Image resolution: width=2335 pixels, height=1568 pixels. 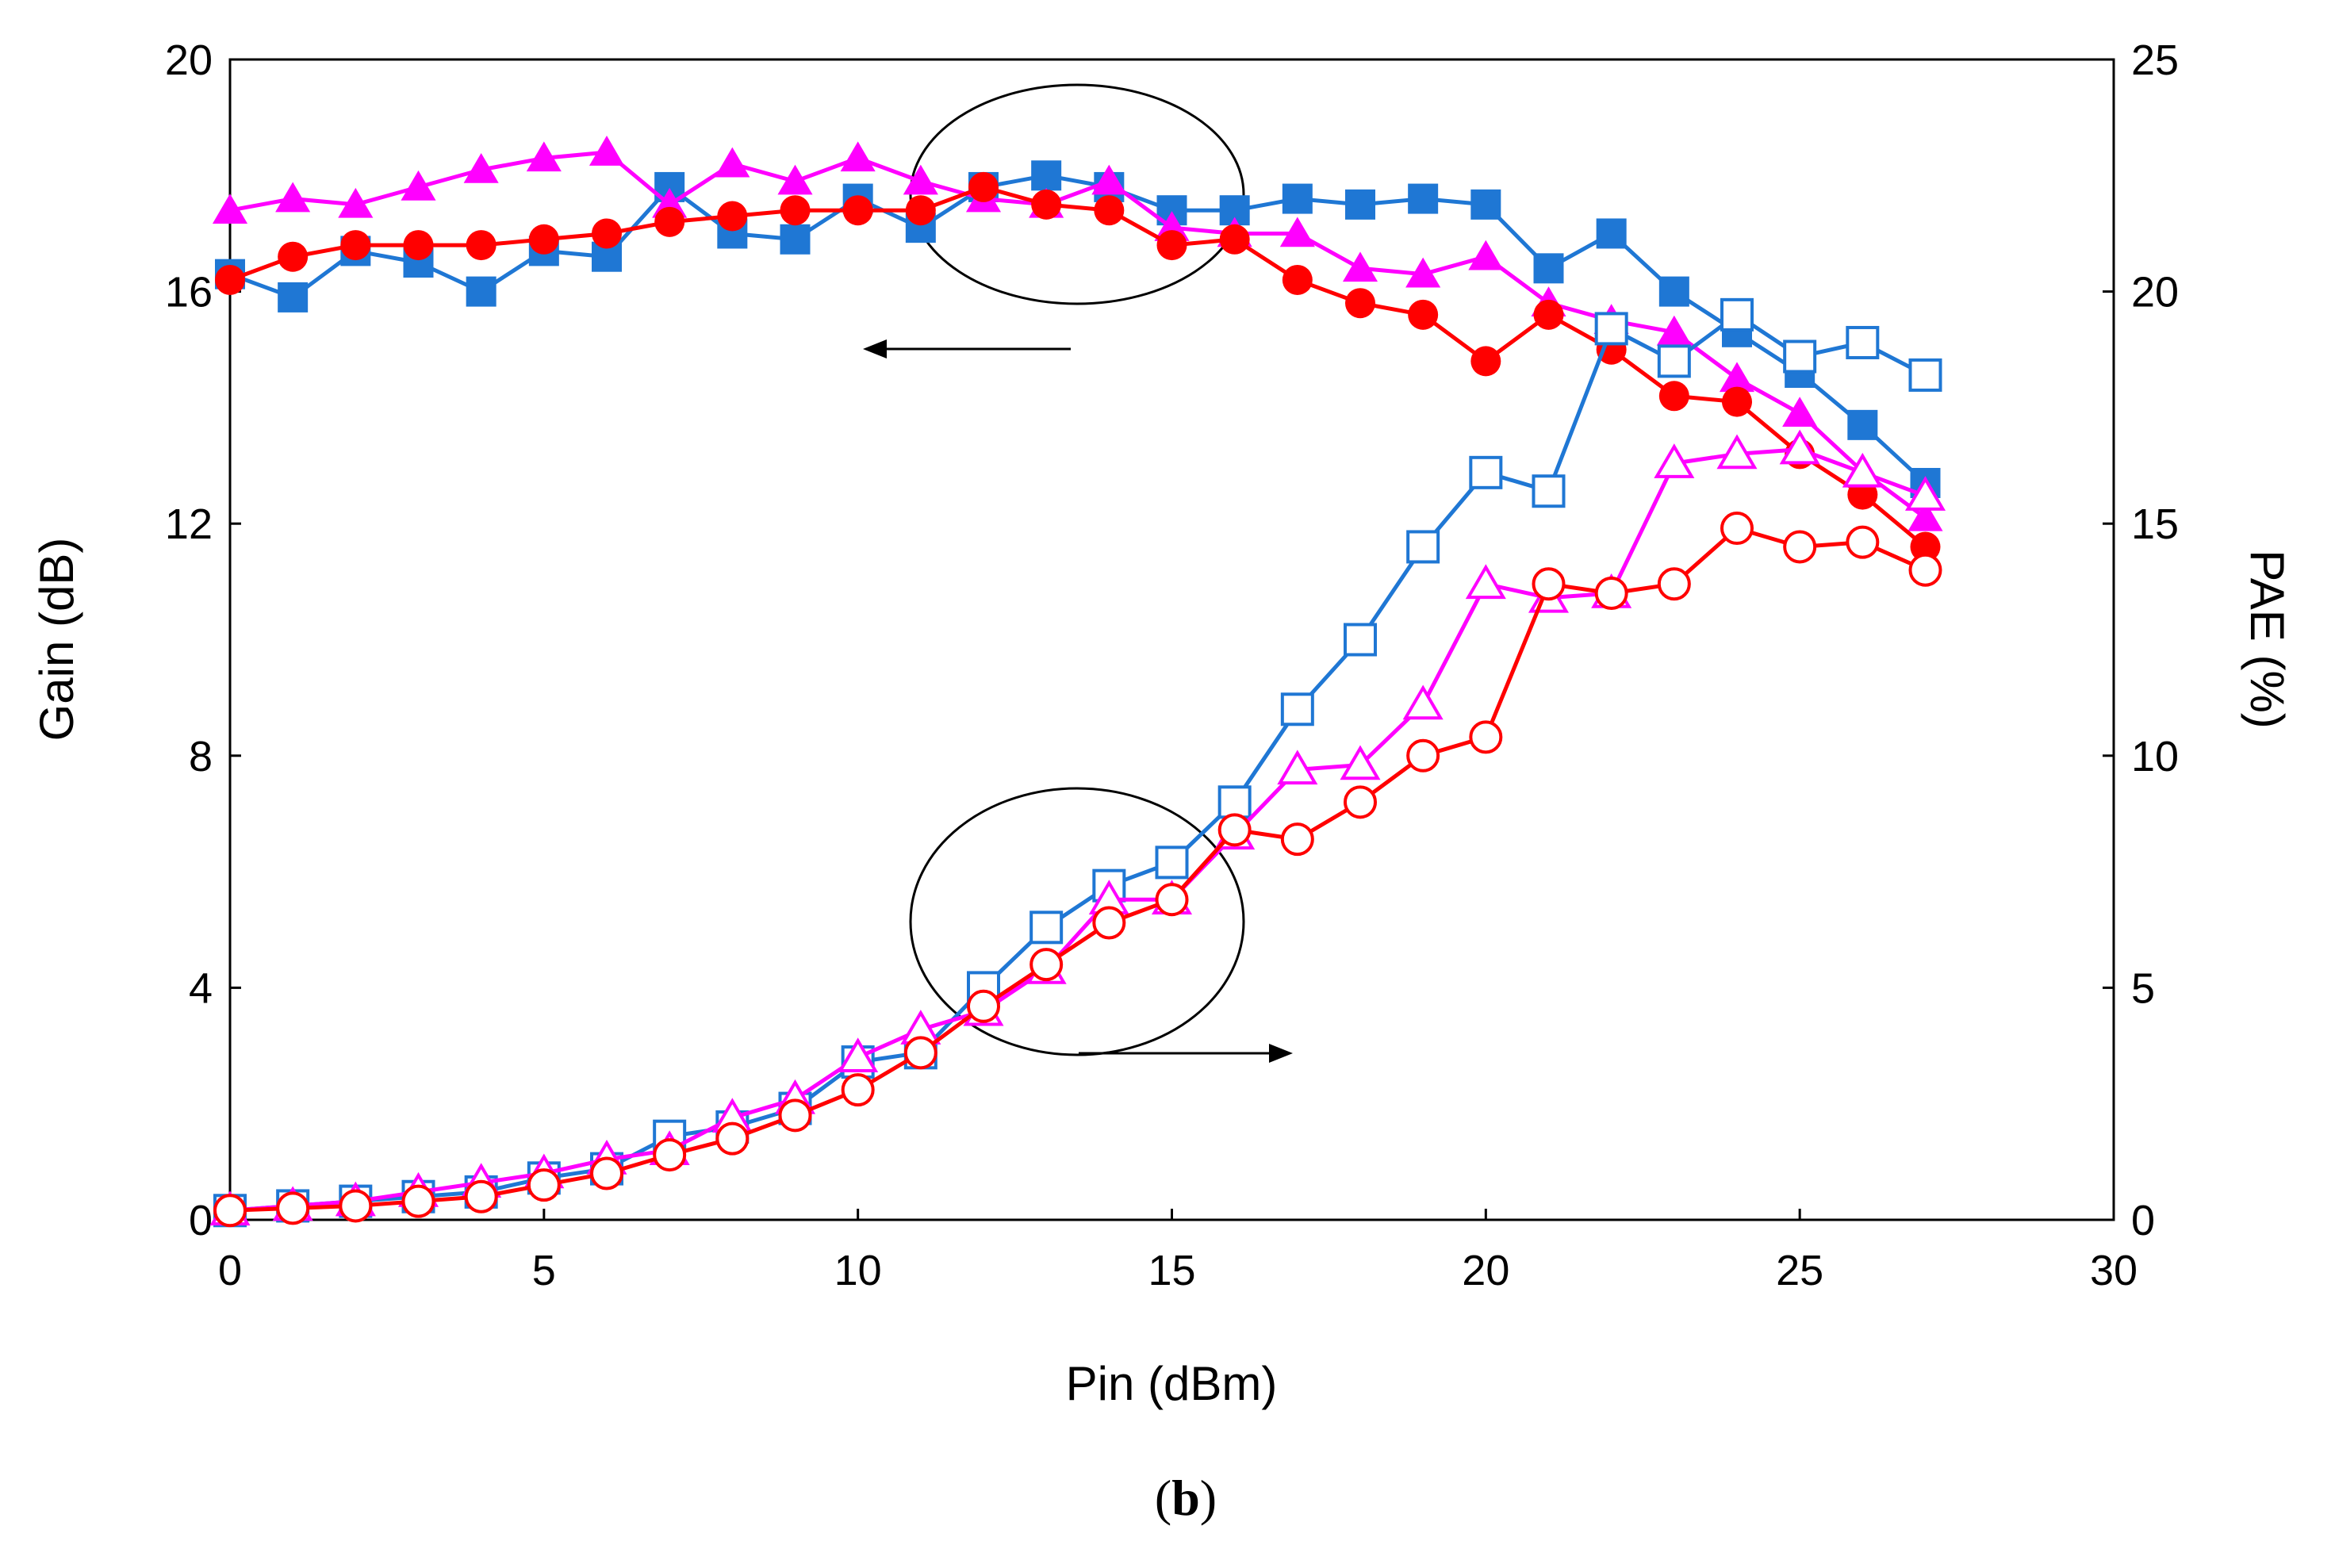 What do you see at coordinates (203, 640) in the screenshot?
I see `left-axis-ticks: 0 4 8 12 16 20` at bounding box center [203, 640].